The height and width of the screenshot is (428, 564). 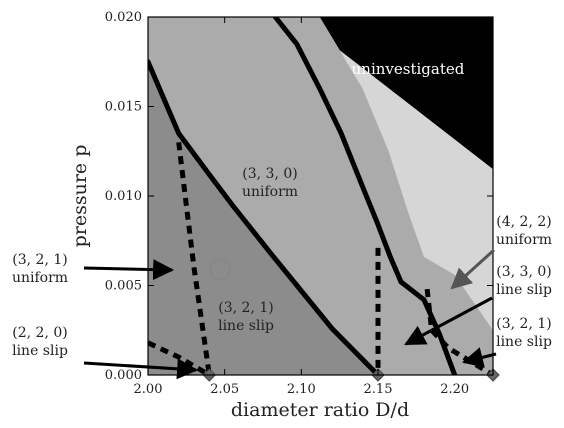 I want to click on annotation-321-lineslip-right-line2: line slip, so click(x=524, y=342).